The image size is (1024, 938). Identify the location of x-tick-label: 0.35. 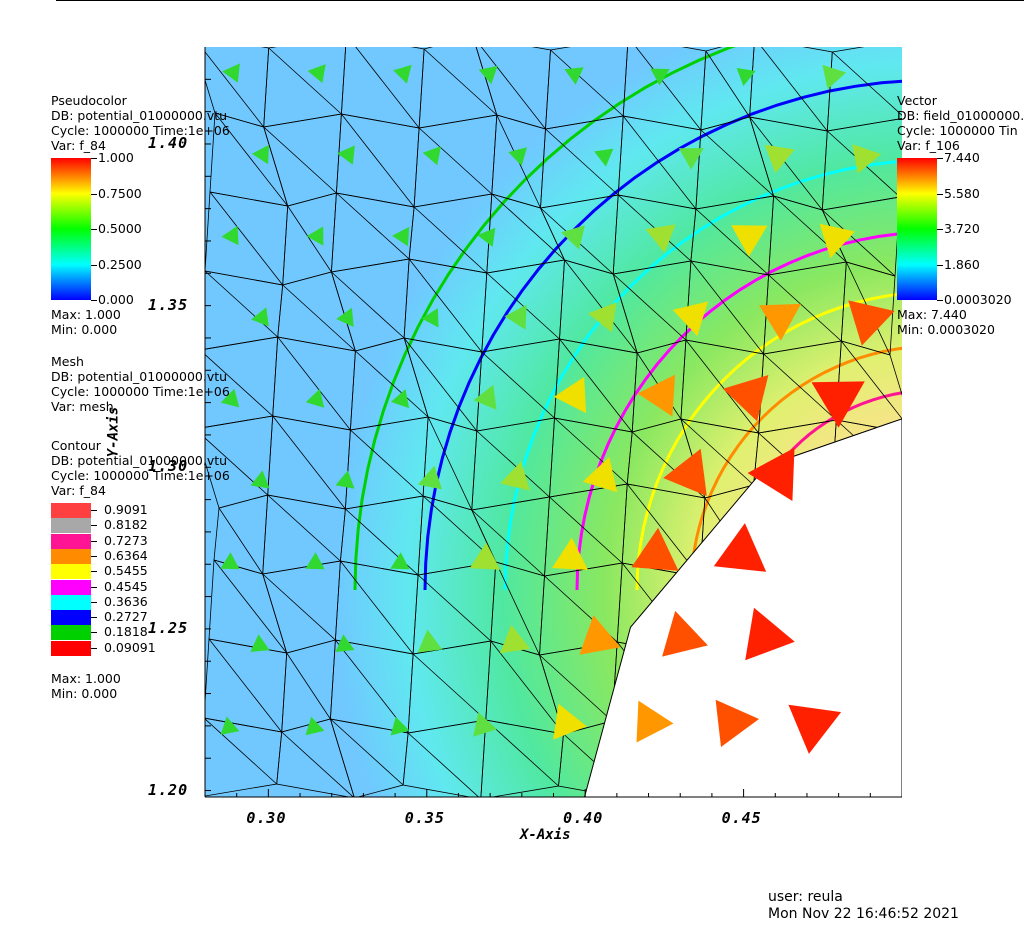
(424, 818).